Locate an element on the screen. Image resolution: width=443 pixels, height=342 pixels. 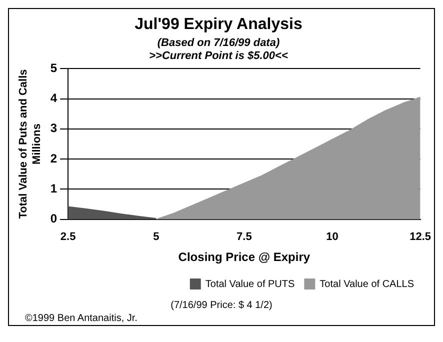
text: (7/16/99 Price: $ 4 1/2) is located at coordinates (222, 305).